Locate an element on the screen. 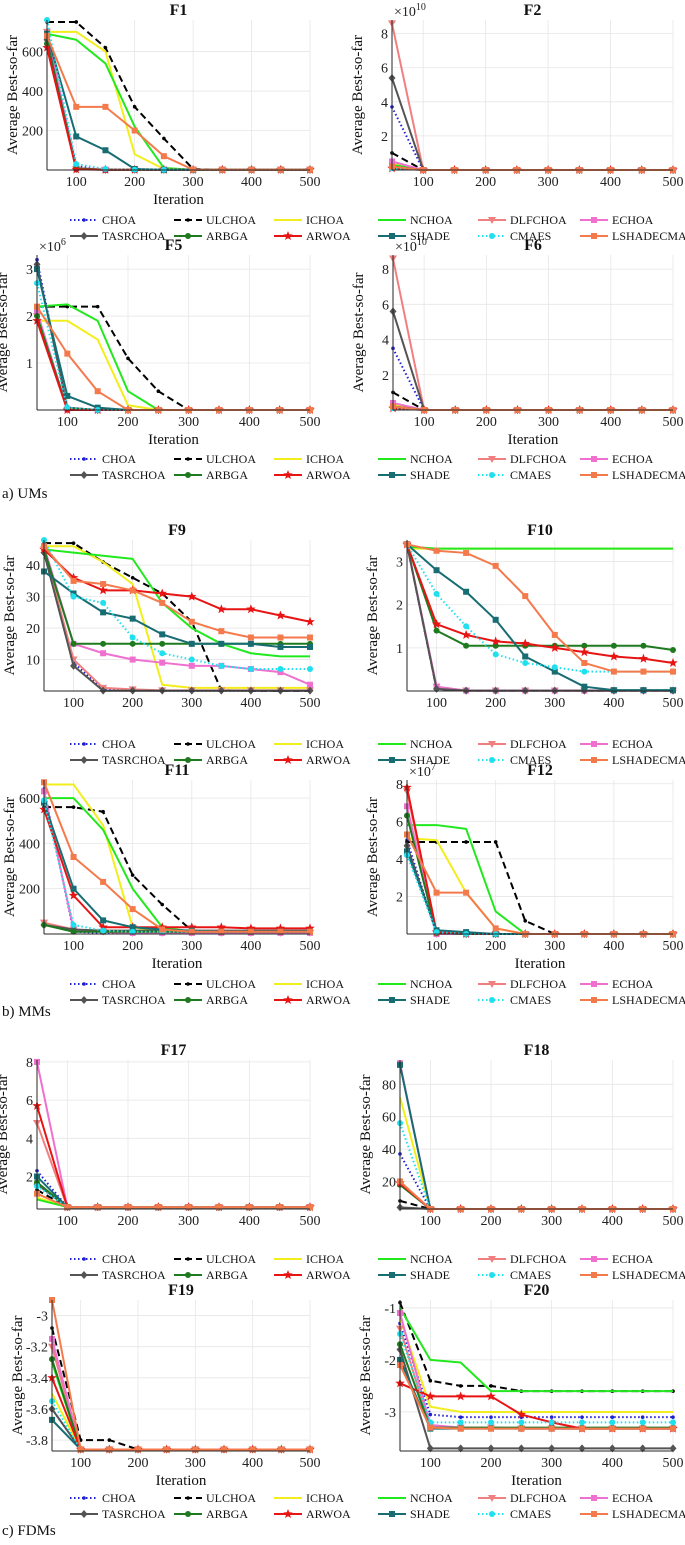 The width and height of the screenshot is (685, 1545). x-tick-label: 500 is located at coordinates (673, 703).